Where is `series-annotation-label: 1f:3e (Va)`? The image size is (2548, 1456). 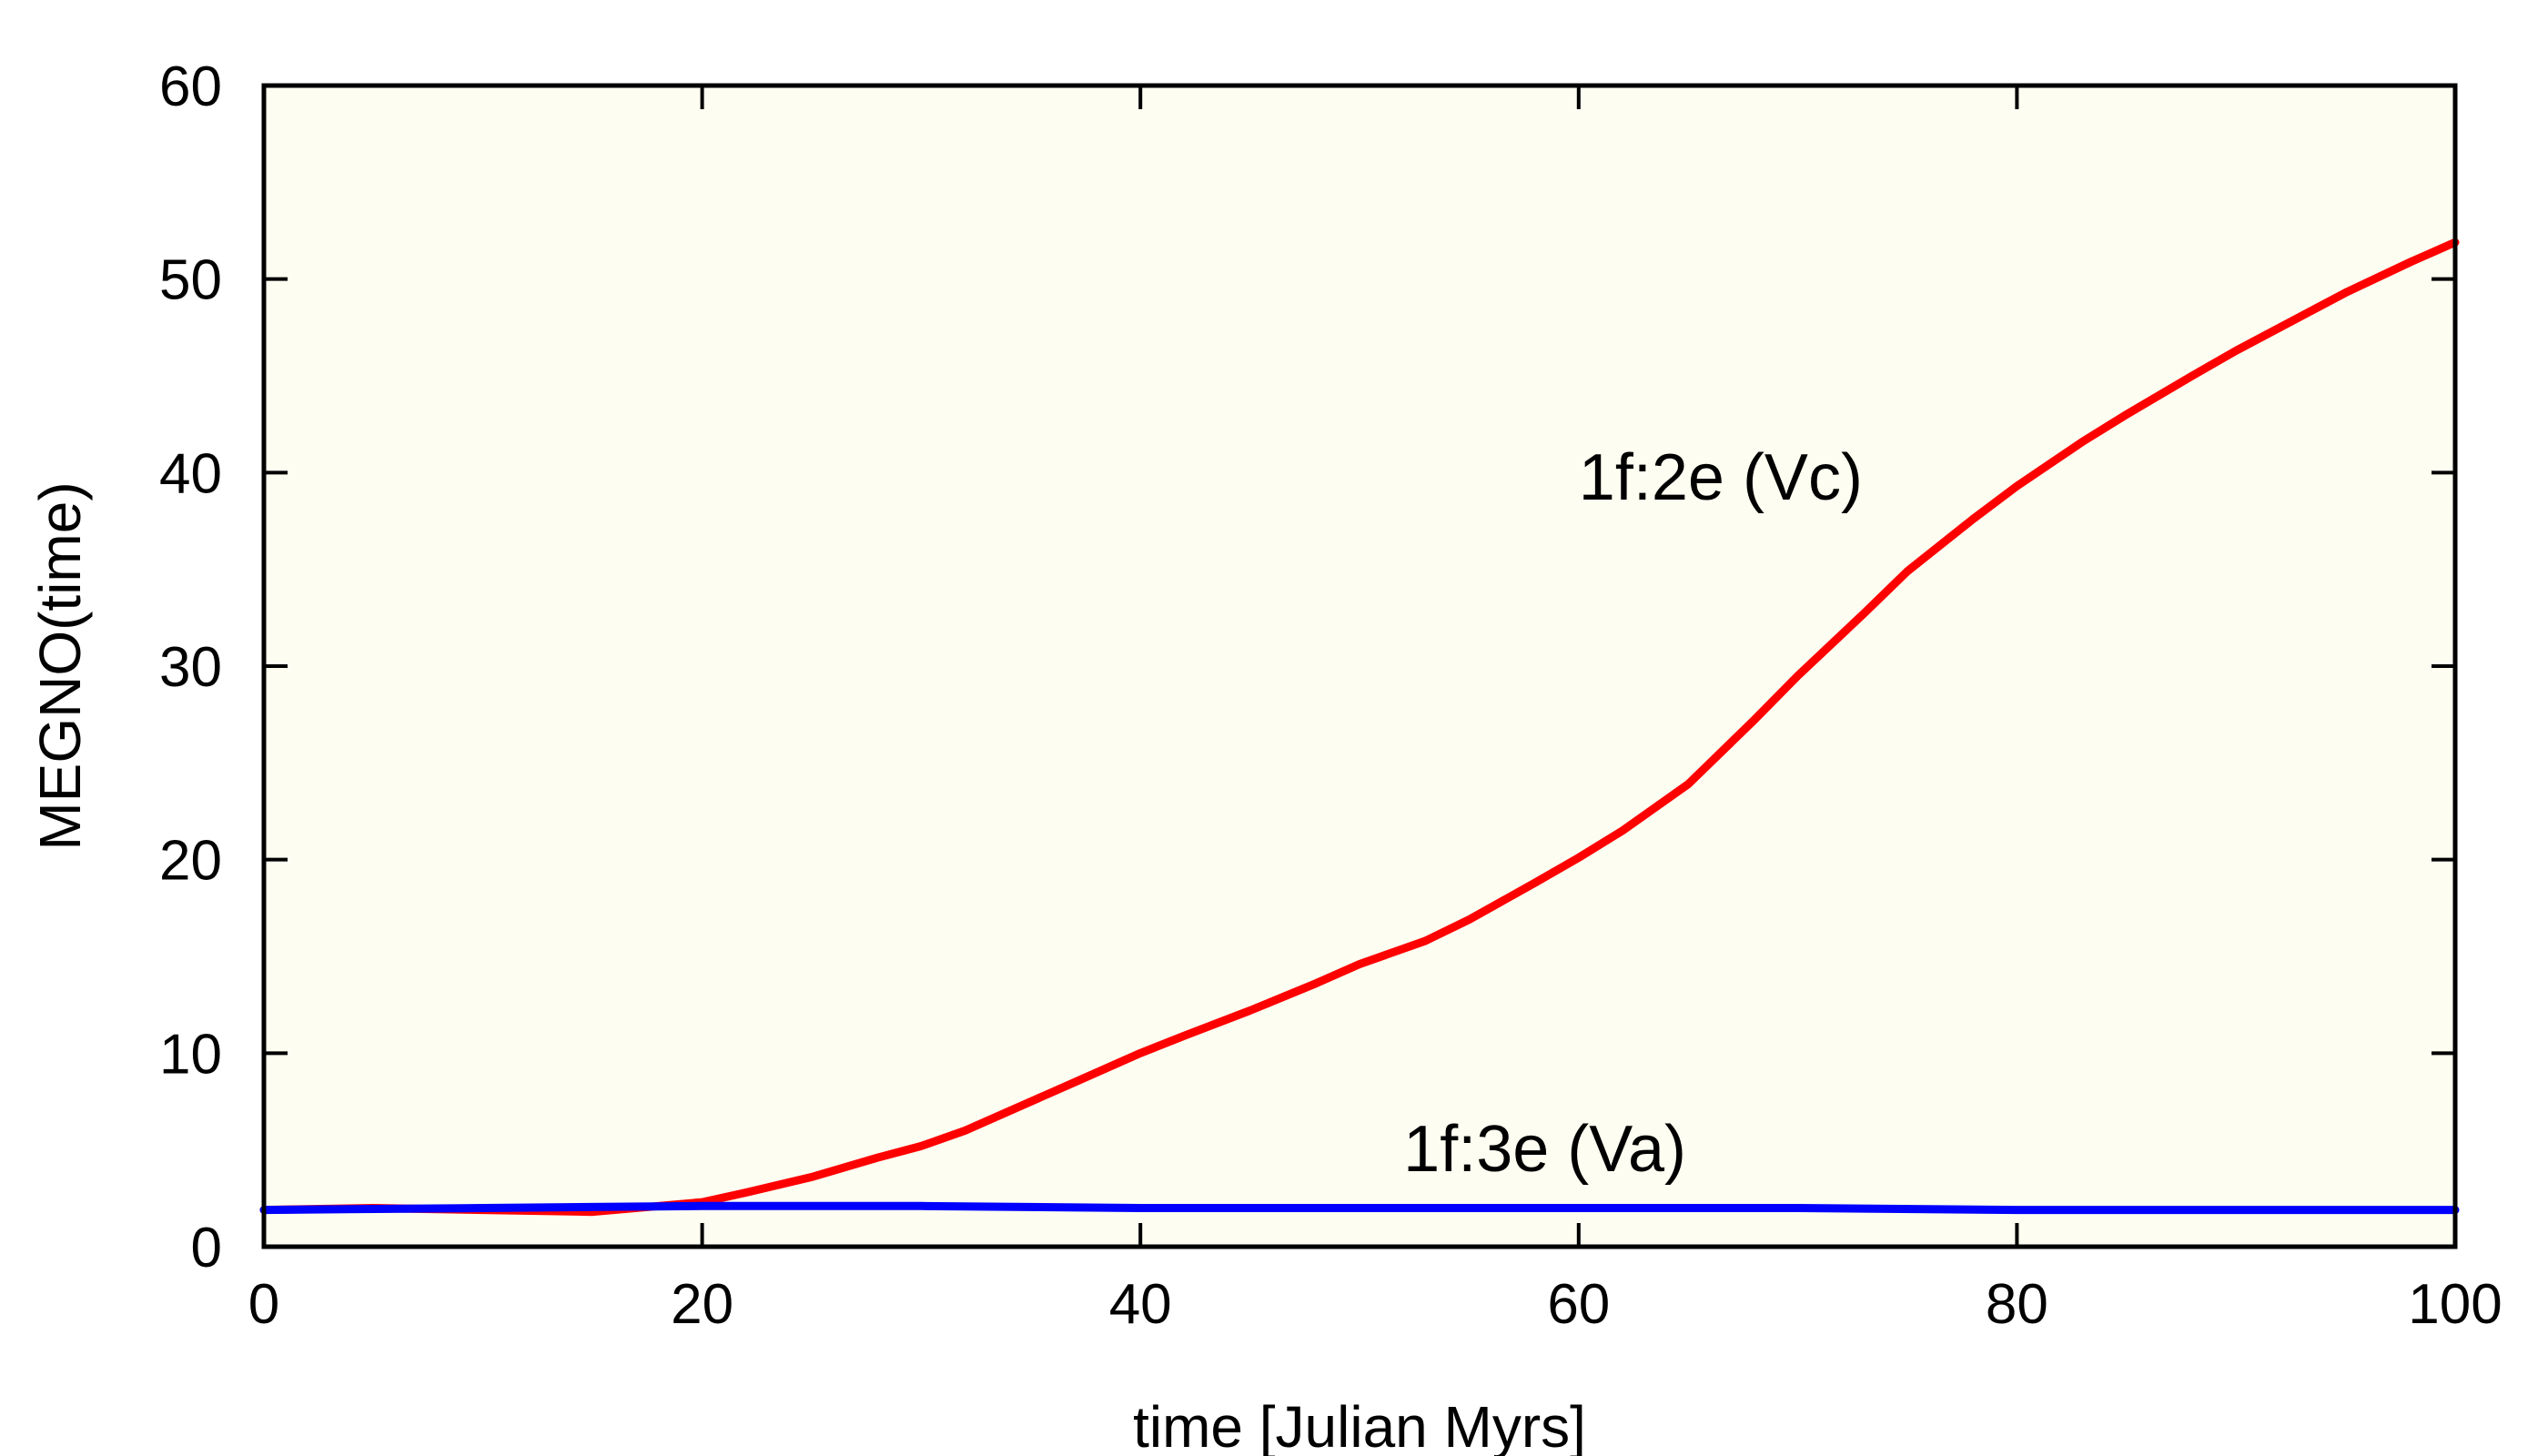 series-annotation-label: 1f:3e (Va) is located at coordinates (1545, 1149).